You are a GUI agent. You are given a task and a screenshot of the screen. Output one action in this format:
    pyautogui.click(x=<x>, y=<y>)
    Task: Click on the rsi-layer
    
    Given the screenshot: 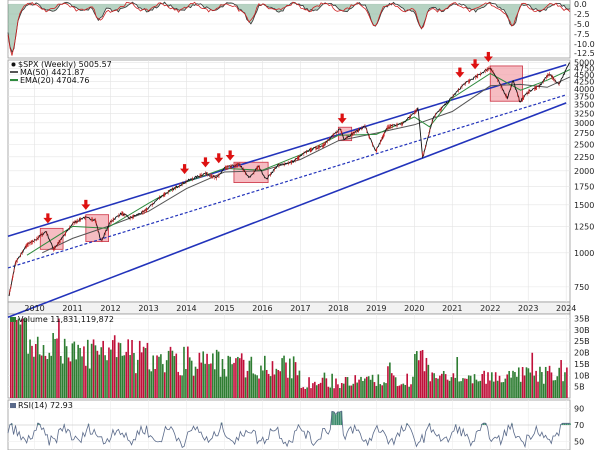 What is the action you would take?
    pyautogui.click(x=289, y=429)
    